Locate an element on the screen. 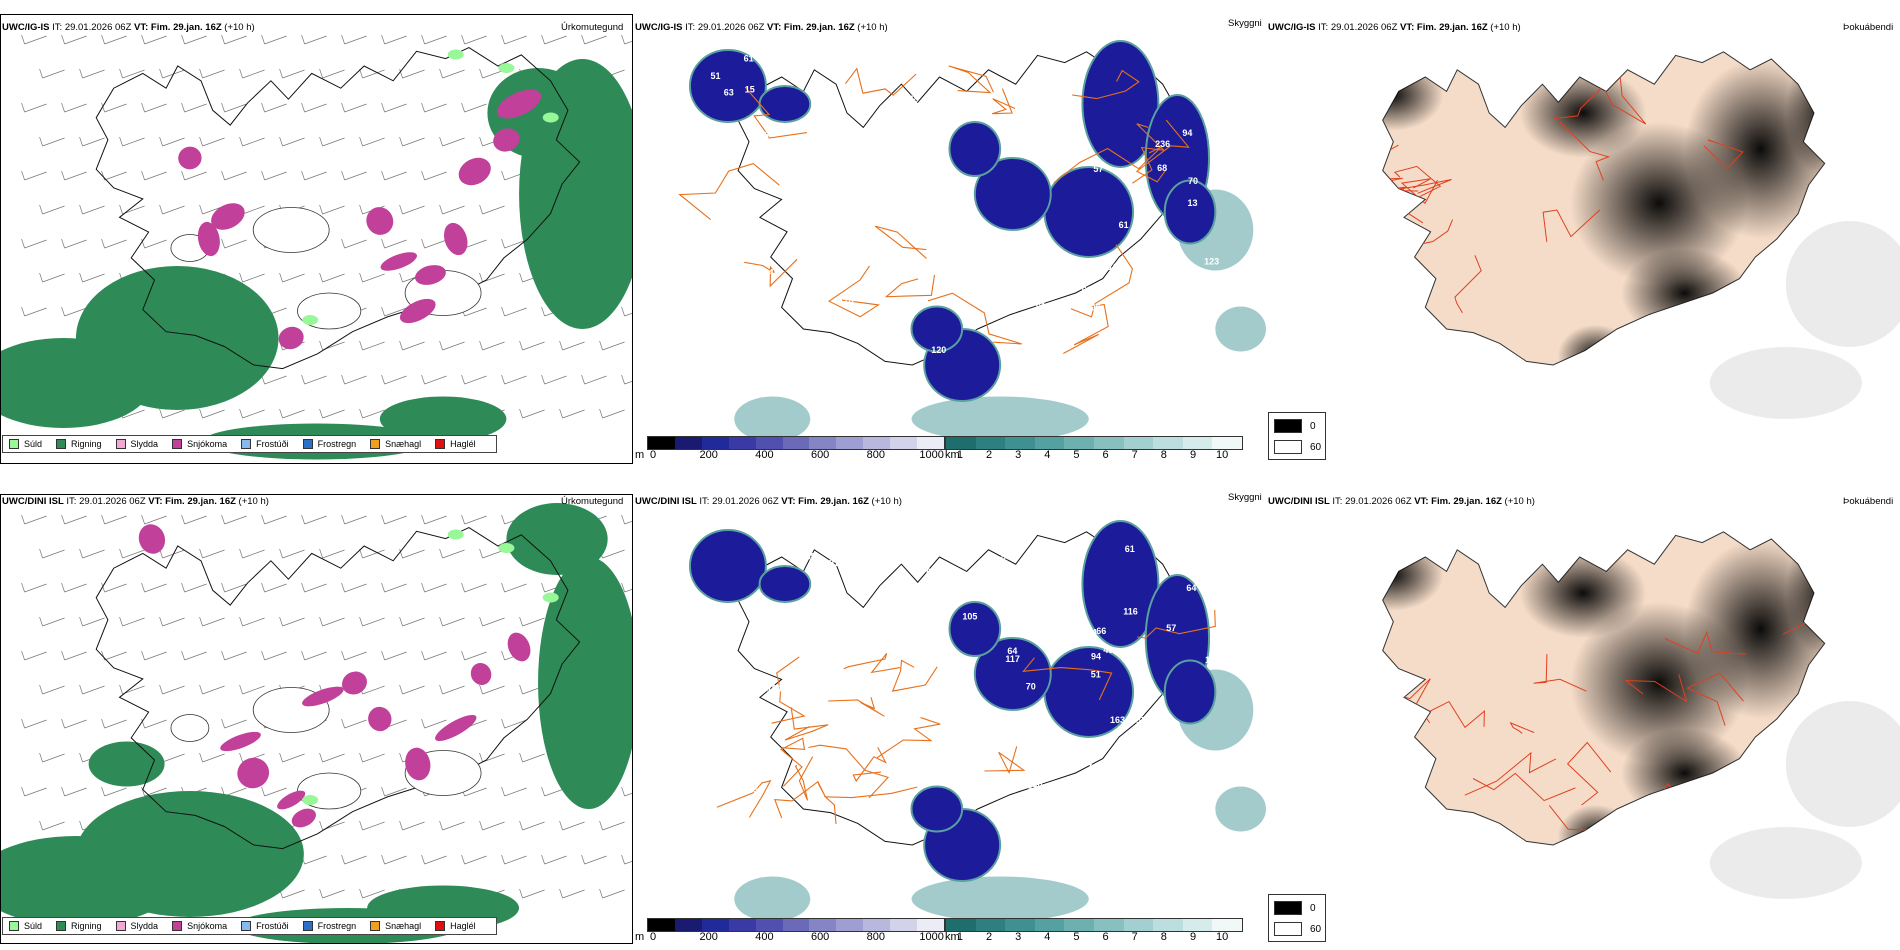 The image size is (1900, 950). elevation-value-label: 94 is located at coordinates (1096, 656).